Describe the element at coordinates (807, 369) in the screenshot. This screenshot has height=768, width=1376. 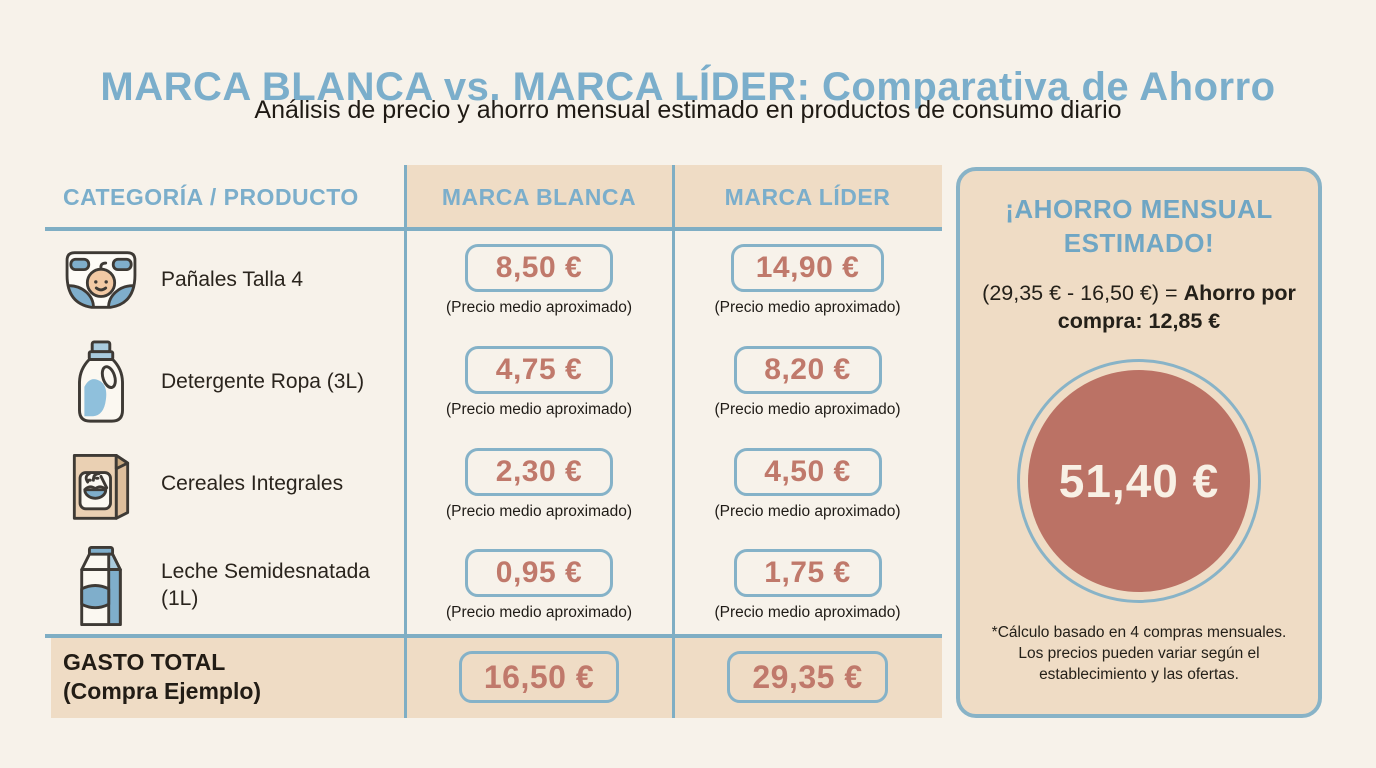
I see `price-pill: 8,20 €` at that location.